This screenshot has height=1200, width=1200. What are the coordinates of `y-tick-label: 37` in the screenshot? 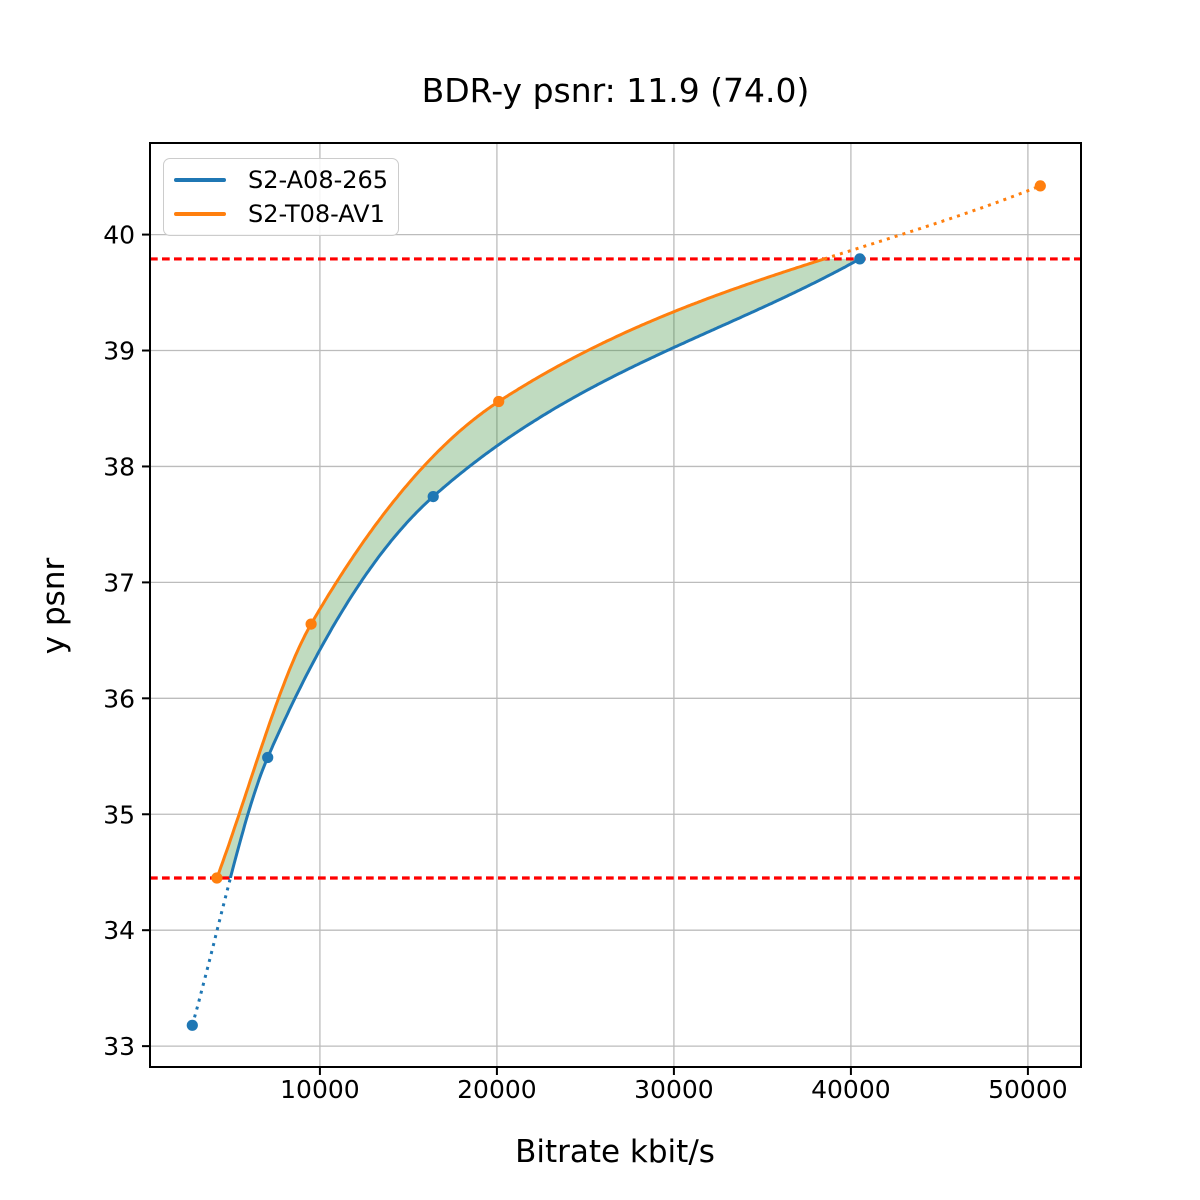 It's located at (119, 582).